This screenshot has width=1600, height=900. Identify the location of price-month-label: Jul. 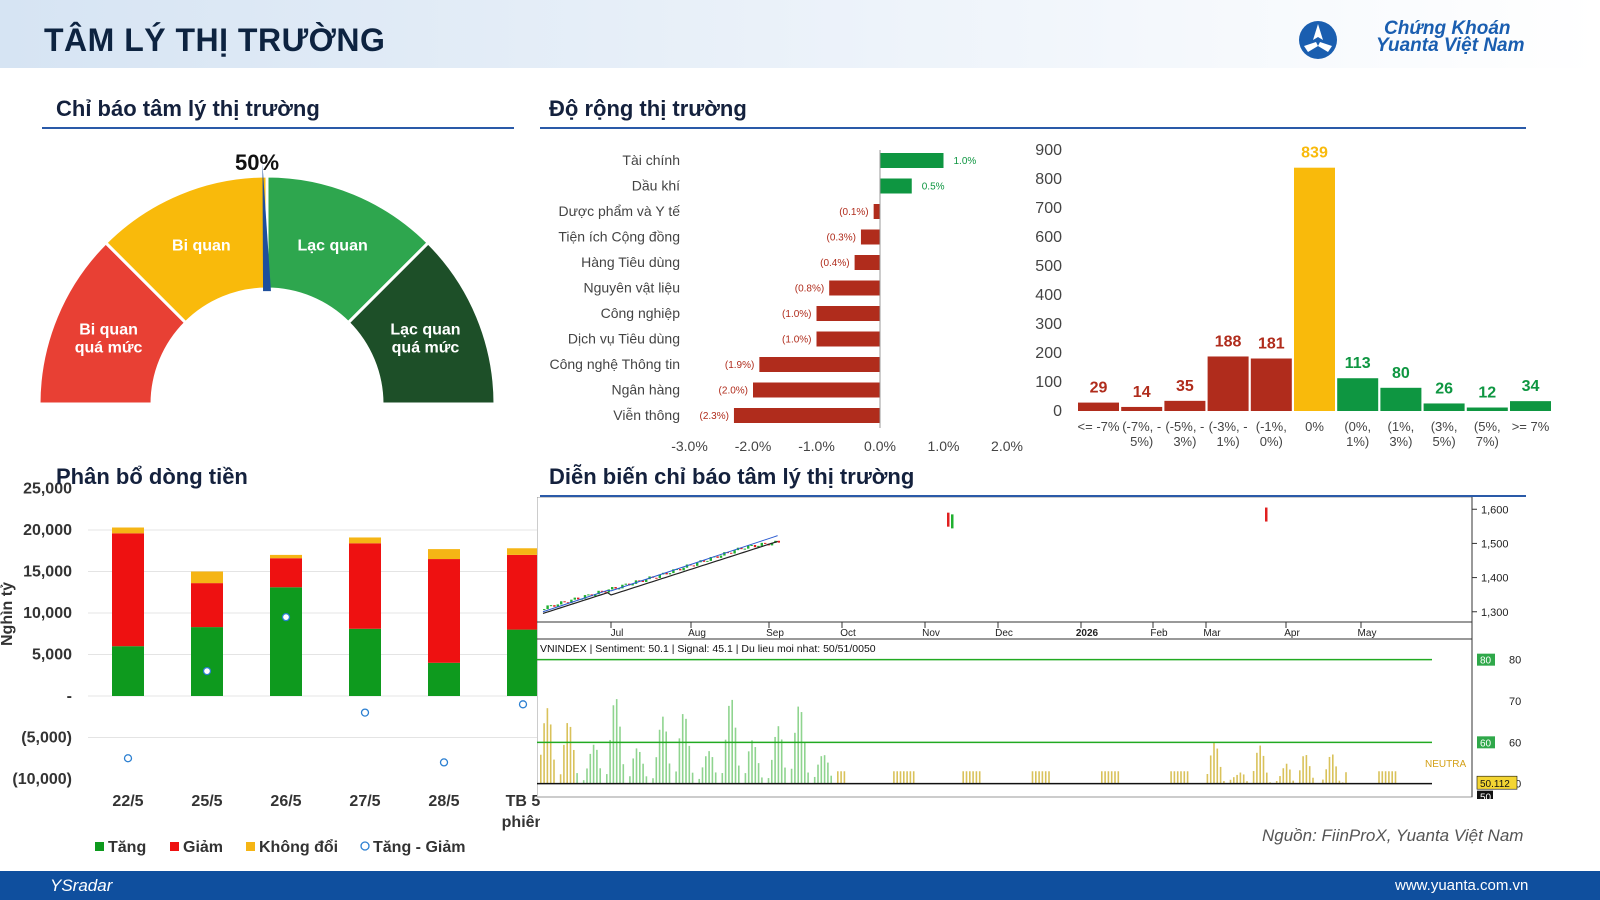
(617, 633).